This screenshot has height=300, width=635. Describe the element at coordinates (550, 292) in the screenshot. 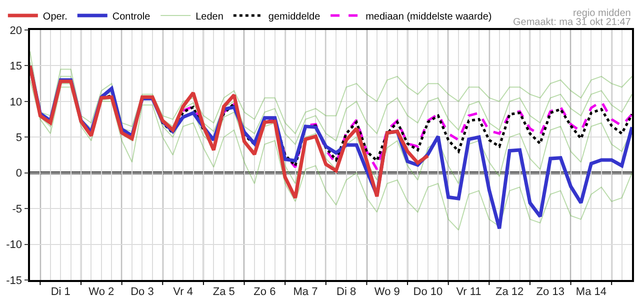

I see `x-tick-label: Zo 13` at that location.